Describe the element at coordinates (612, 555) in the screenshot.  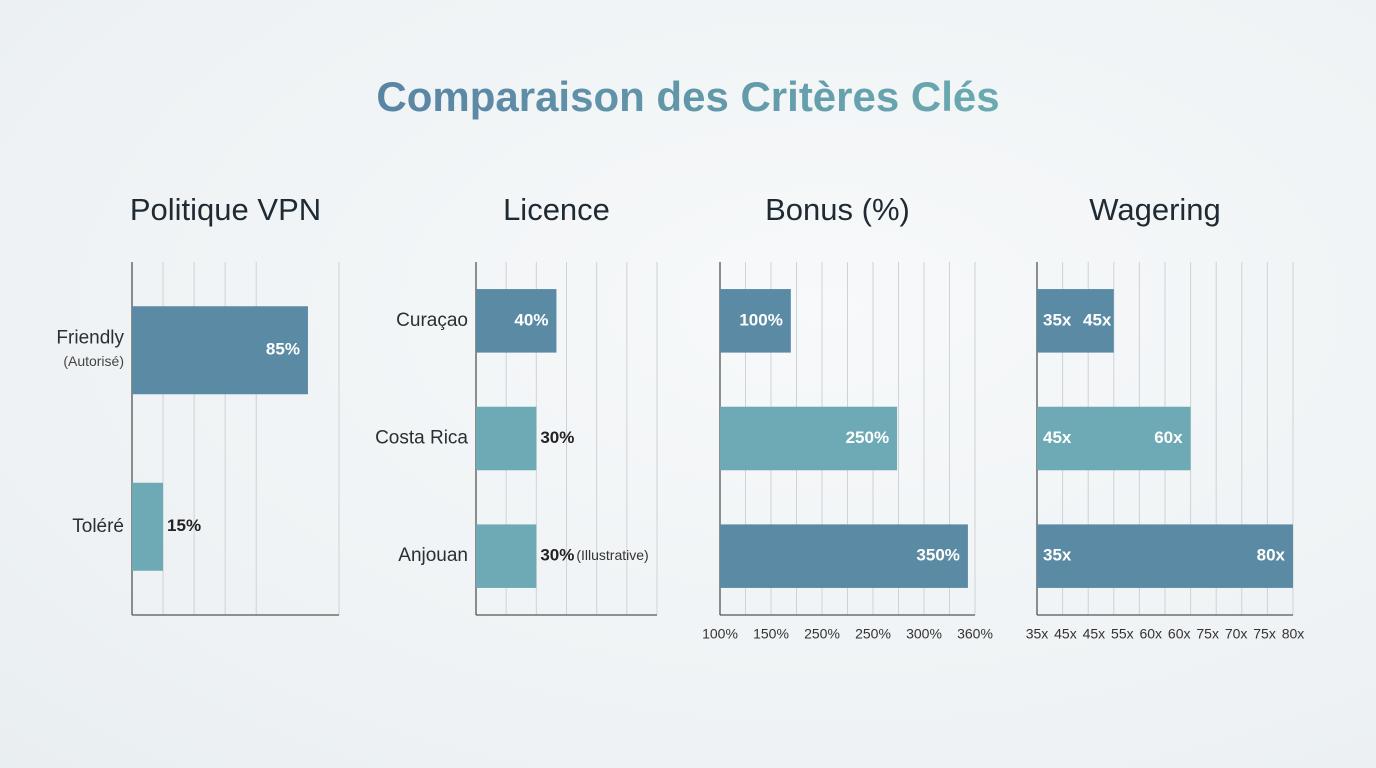
I see `annotation: (Illustrative)` at that location.